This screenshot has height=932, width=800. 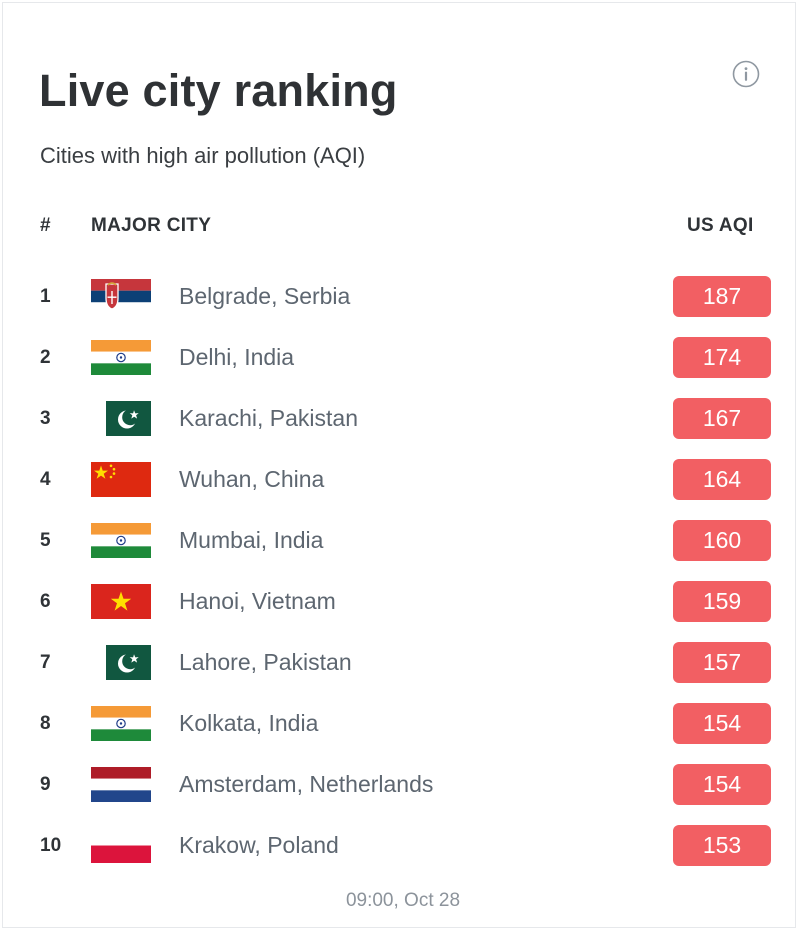 I want to click on table-row: 10 Krakow, Poland 153, so click(x=401, y=845).